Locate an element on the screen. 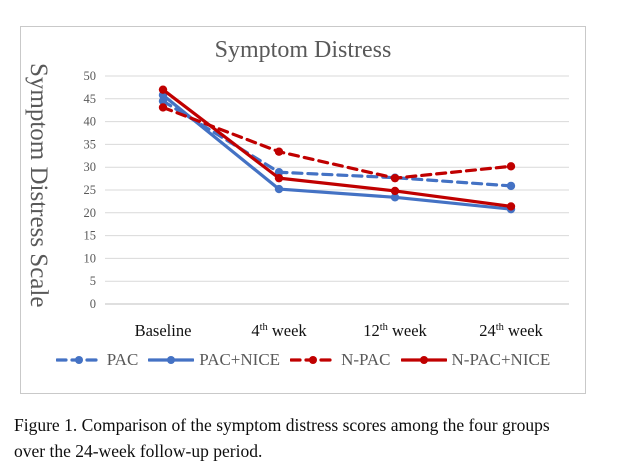 The image size is (617, 474). data-point-PAC-24th week is located at coordinates (511, 186).